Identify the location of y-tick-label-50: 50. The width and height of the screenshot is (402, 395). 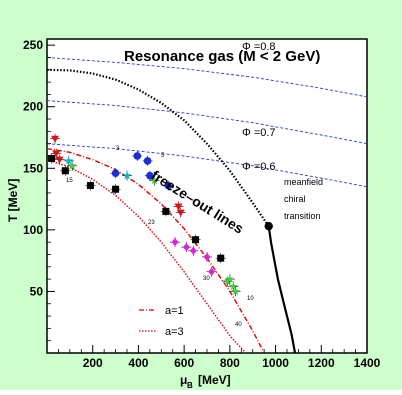
(37, 291).